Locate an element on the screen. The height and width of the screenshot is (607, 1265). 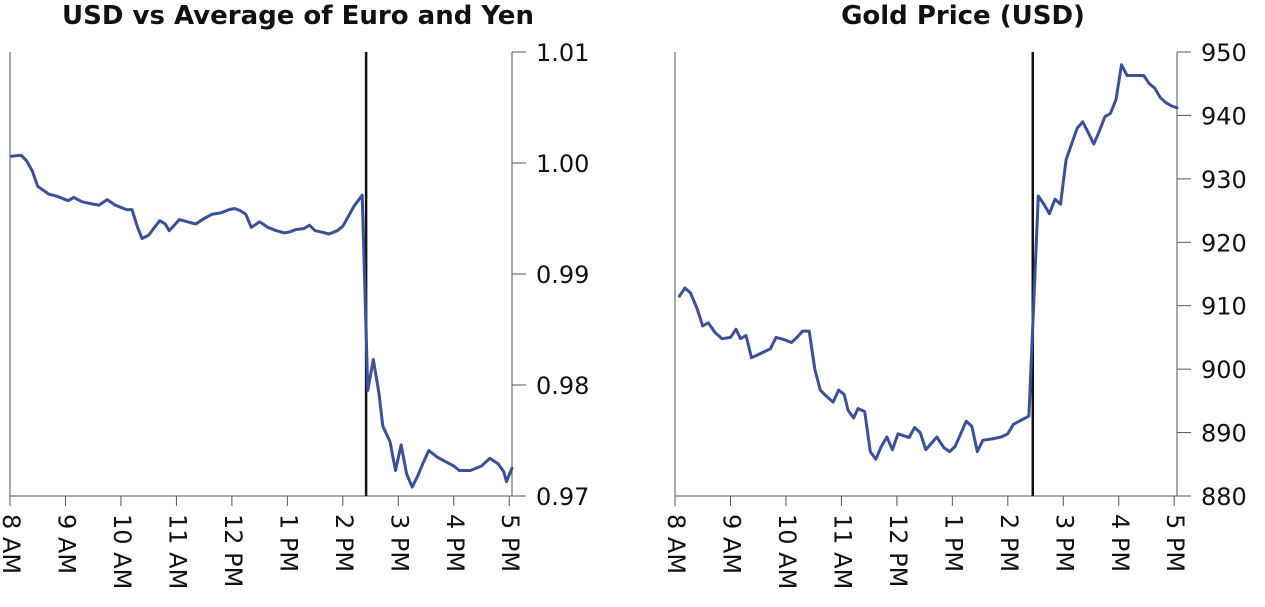
y-tick-label: 940 is located at coordinates (1224, 116).